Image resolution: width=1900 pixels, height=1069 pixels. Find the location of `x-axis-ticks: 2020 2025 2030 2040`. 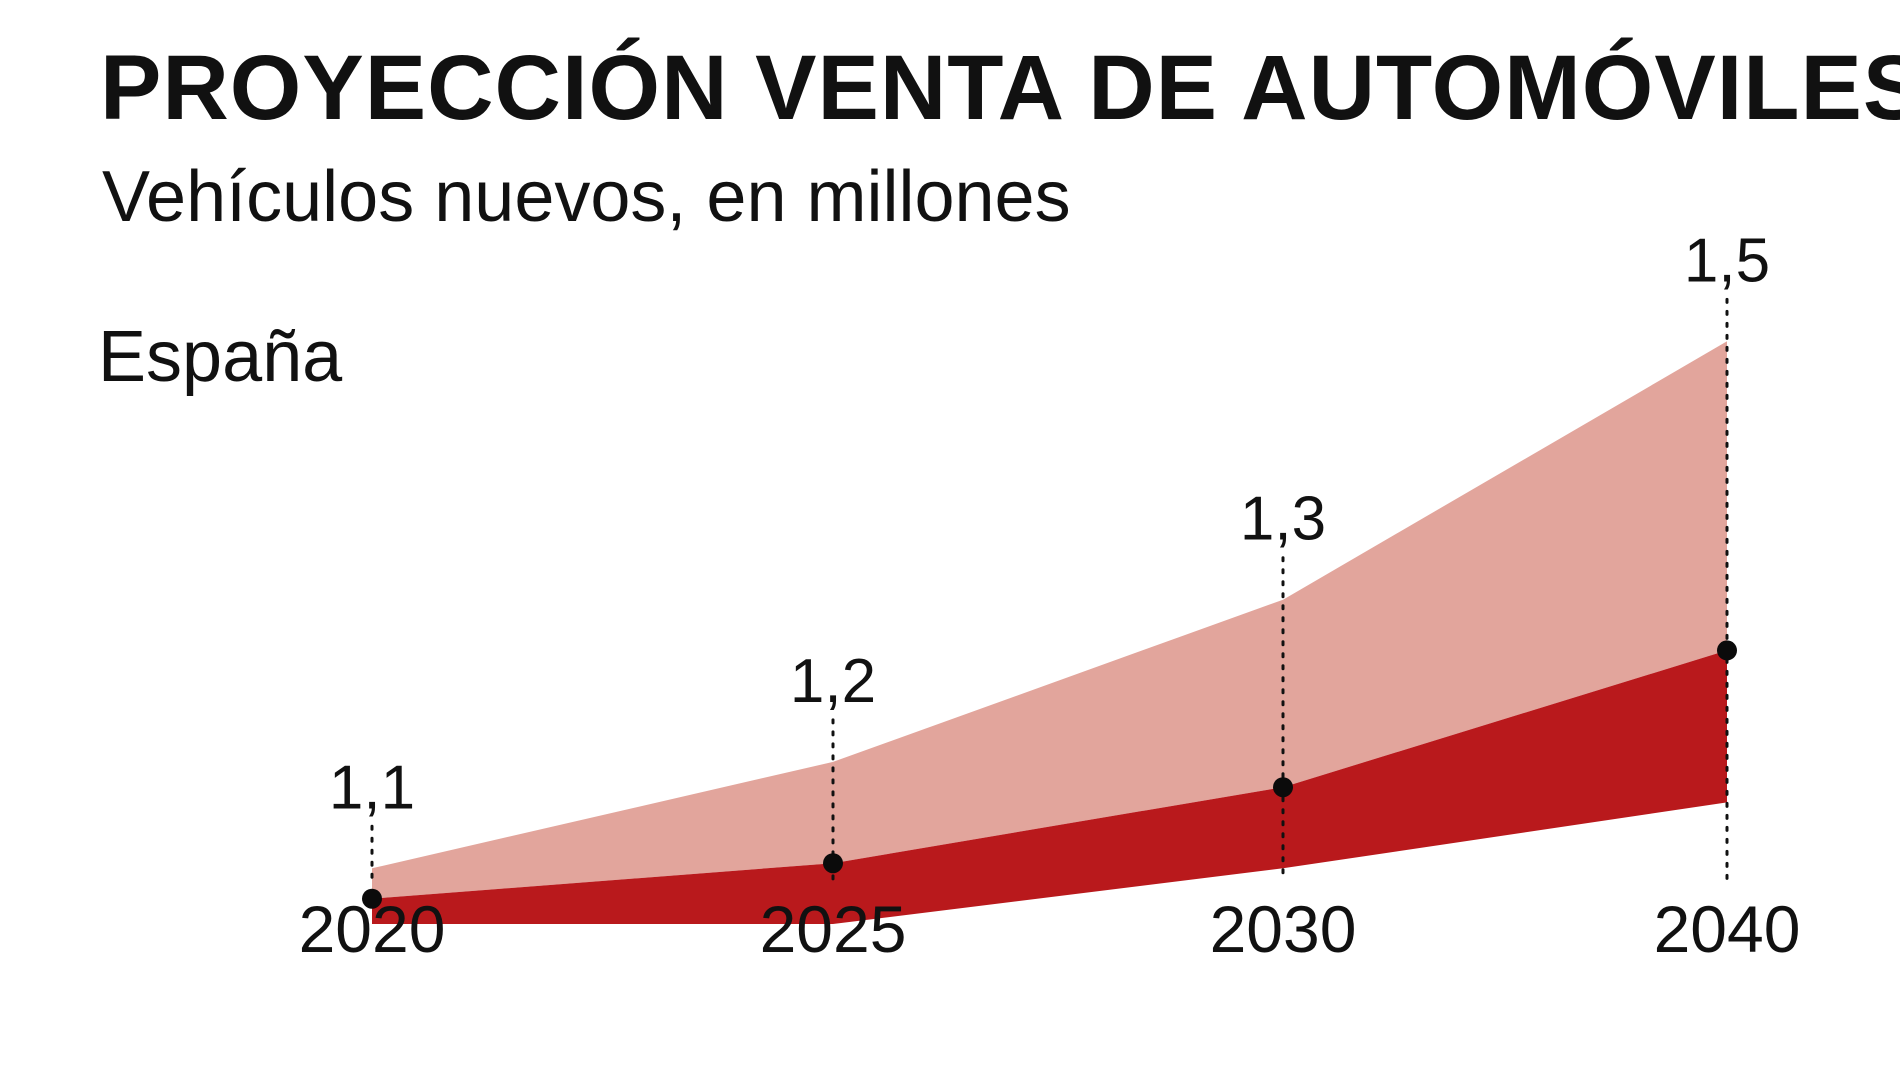

x-axis-ticks: 2020 2025 2030 2040 is located at coordinates (1050, 929).